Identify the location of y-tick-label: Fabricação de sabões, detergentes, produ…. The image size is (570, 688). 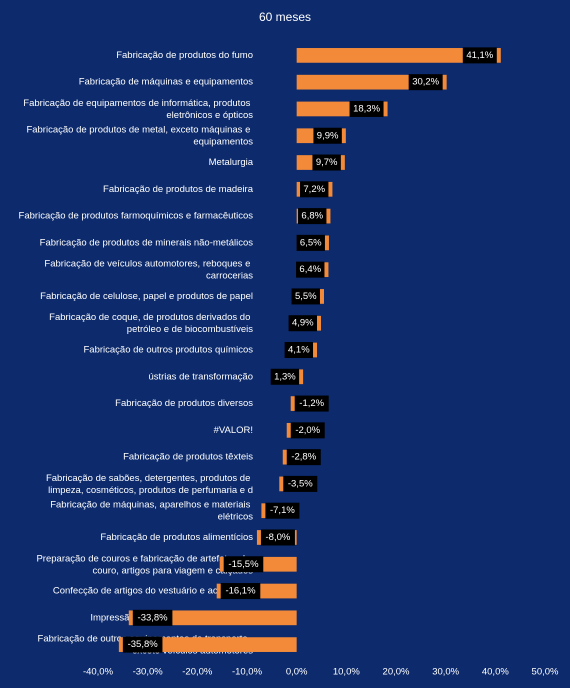
(149, 483).